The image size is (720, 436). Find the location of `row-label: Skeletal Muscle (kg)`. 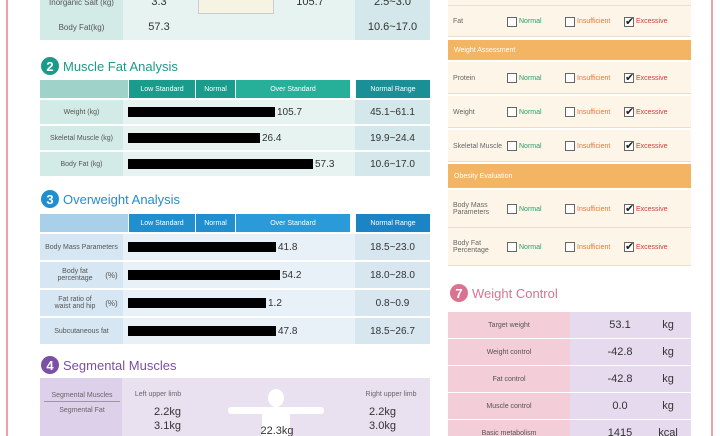

row-label: Skeletal Muscle (kg) is located at coordinates (81, 138).